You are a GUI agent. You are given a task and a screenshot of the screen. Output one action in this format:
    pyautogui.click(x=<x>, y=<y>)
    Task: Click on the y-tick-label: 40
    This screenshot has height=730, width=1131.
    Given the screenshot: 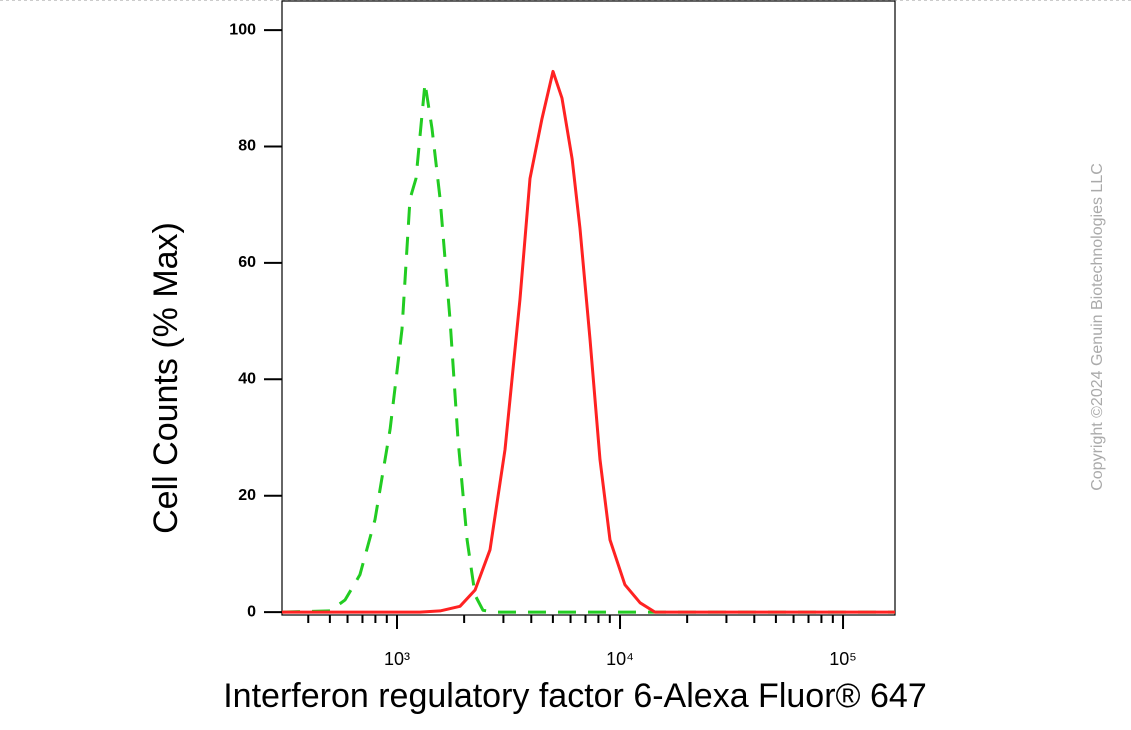 What is the action you would take?
    pyautogui.click(x=247, y=379)
    